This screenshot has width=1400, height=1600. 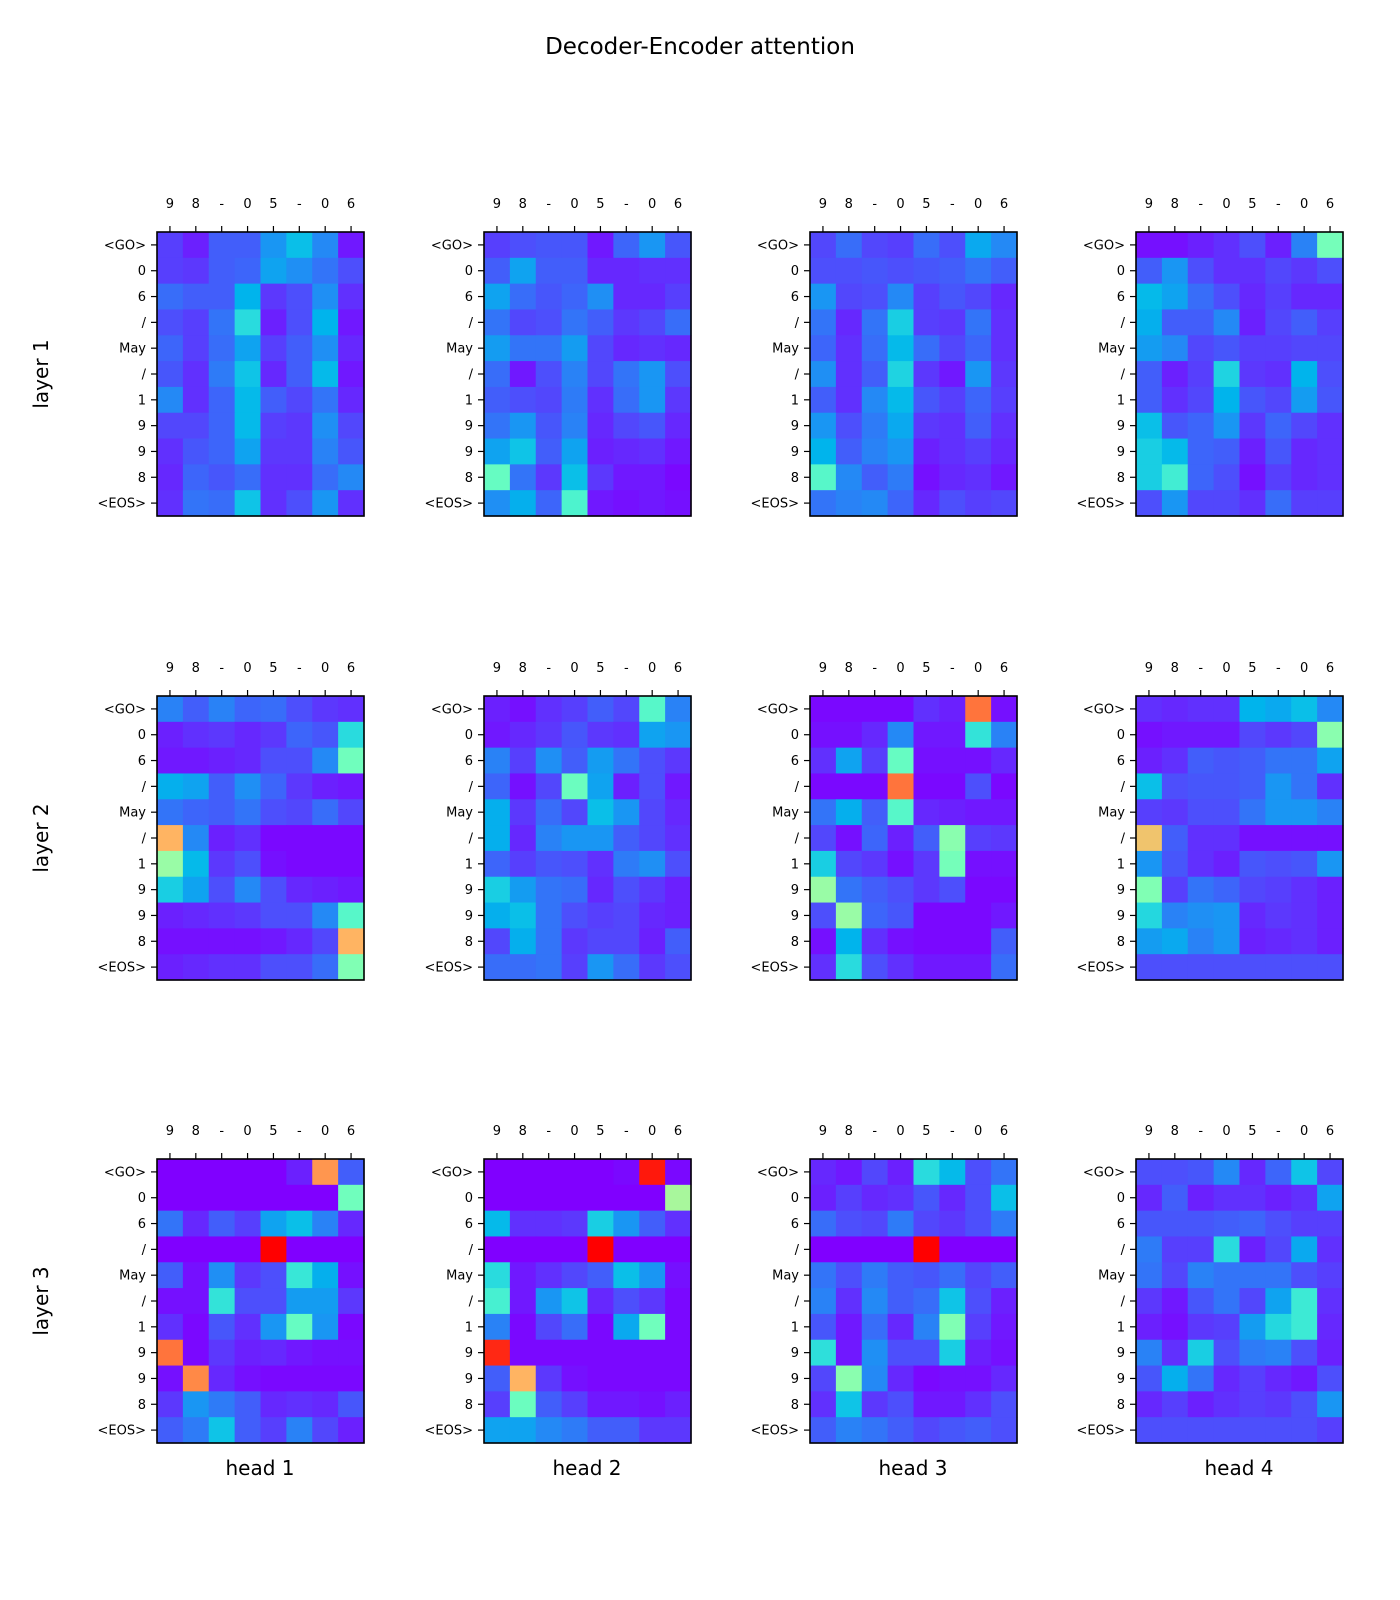 What do you see at coordinates (1121, 297) in the screenshot?
I see `y-tick-label: 6` at bounding box center [1121, 297].